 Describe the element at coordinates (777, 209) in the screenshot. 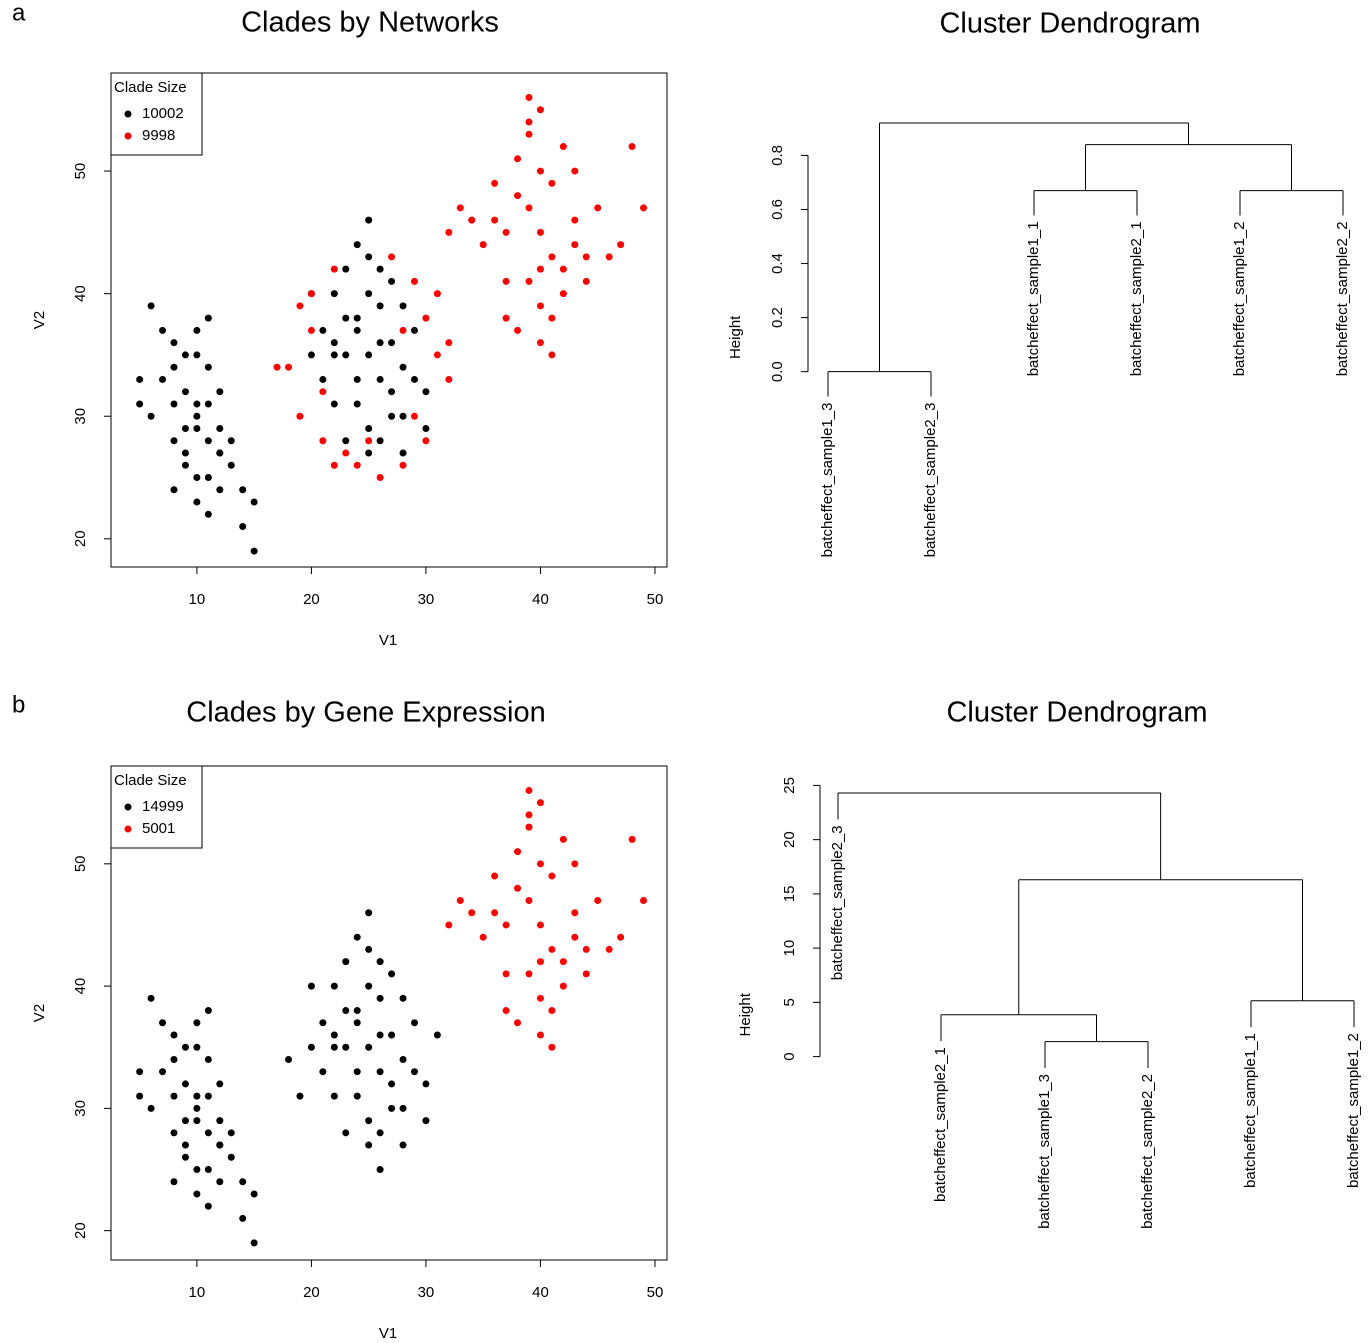

I see `y-tick-label: 0.6` at that location.